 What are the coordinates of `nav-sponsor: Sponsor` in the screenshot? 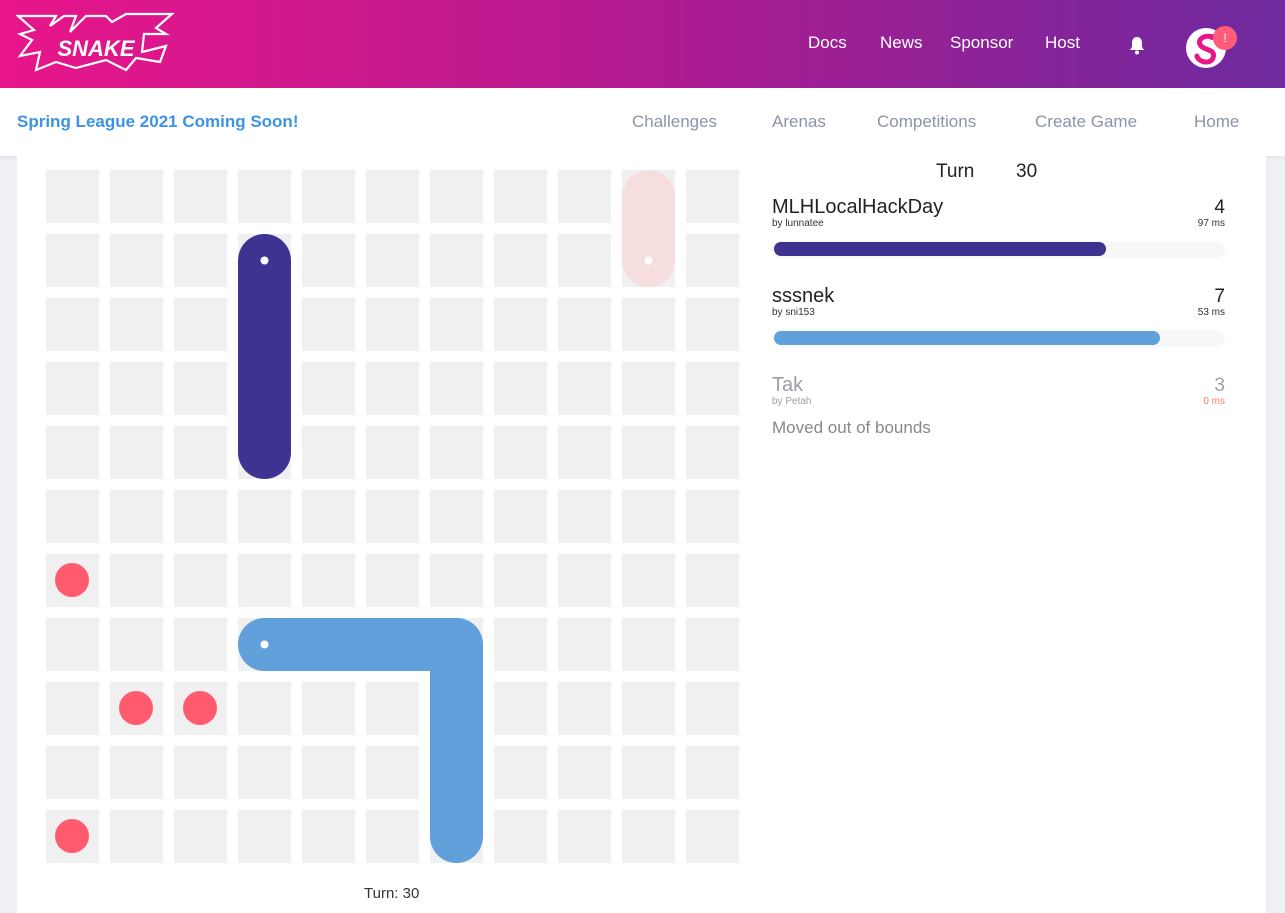 It's located at (982, 42).